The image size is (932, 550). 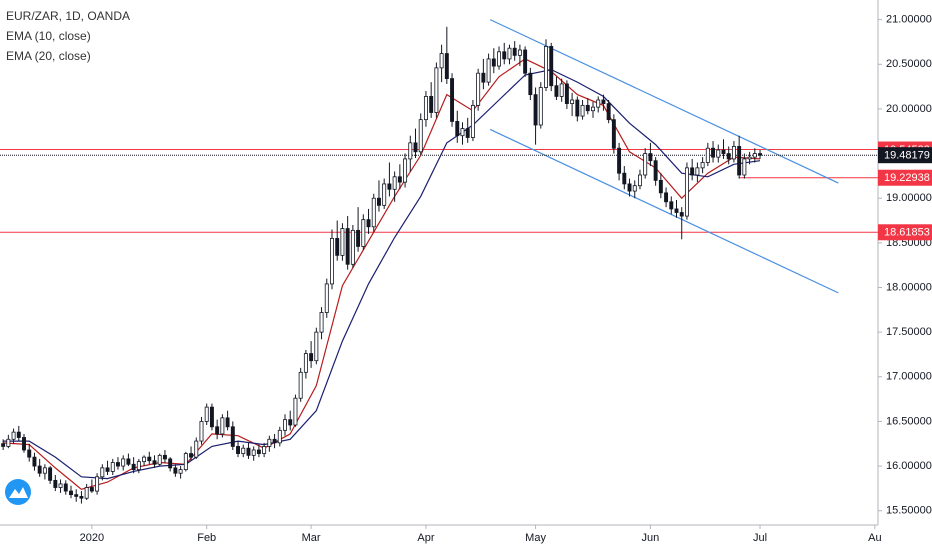 I want to click on last-price-label-bg, so click(x=905, y=155).